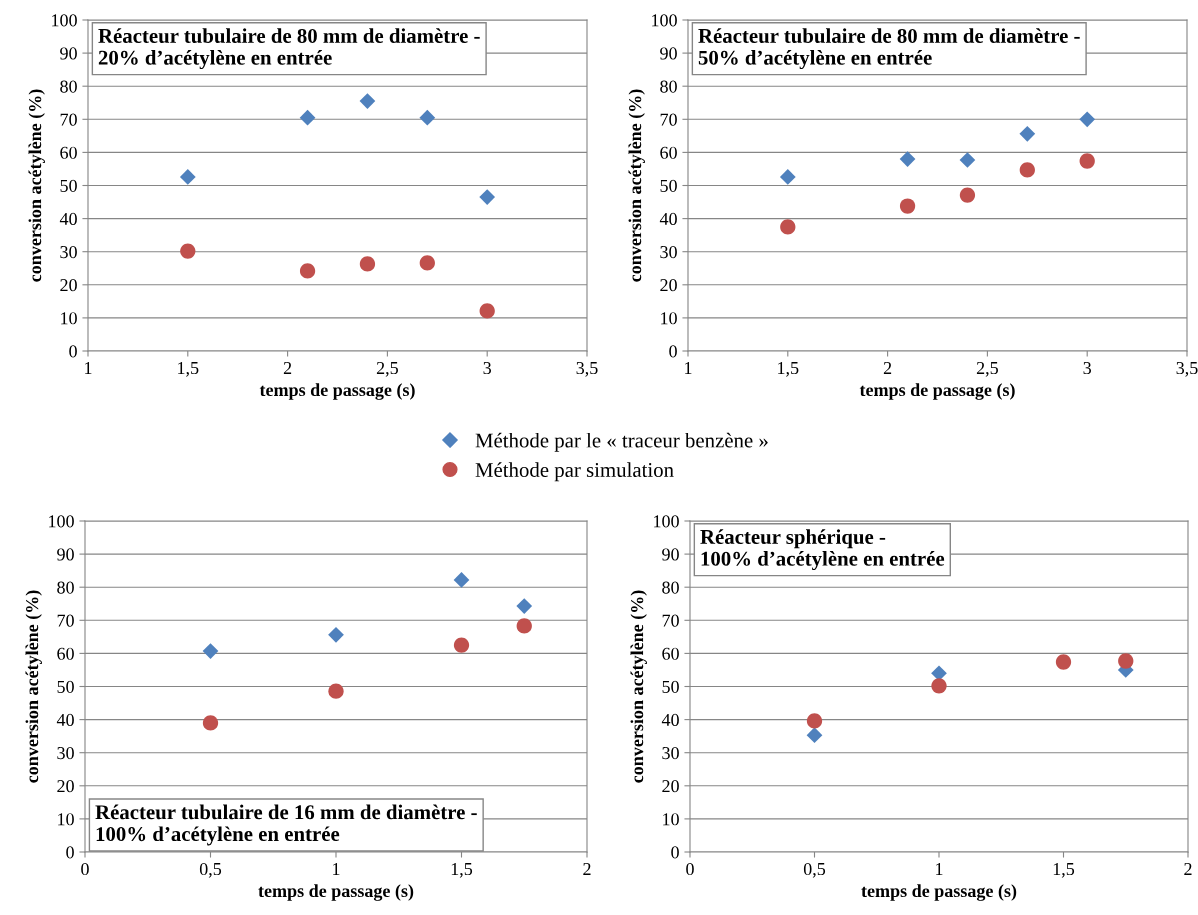 The image size is (1198, 915). Describe the element at coordinates (289, 49) in the screenshot. I see `text: Réacteur tubulaire de 80 mm de diamètre - 20% d’acétylène en entrée` at that location.